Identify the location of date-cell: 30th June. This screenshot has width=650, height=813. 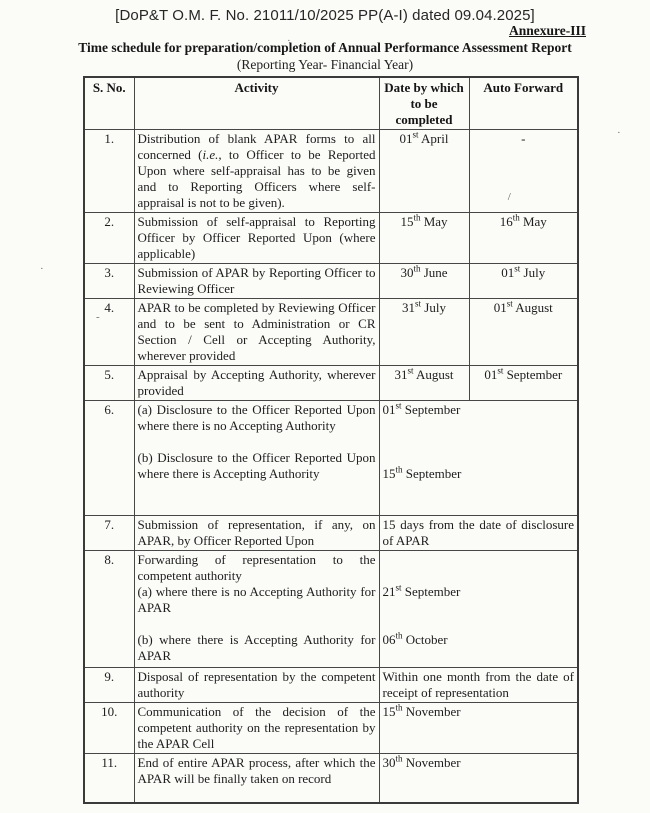
(424, 281).